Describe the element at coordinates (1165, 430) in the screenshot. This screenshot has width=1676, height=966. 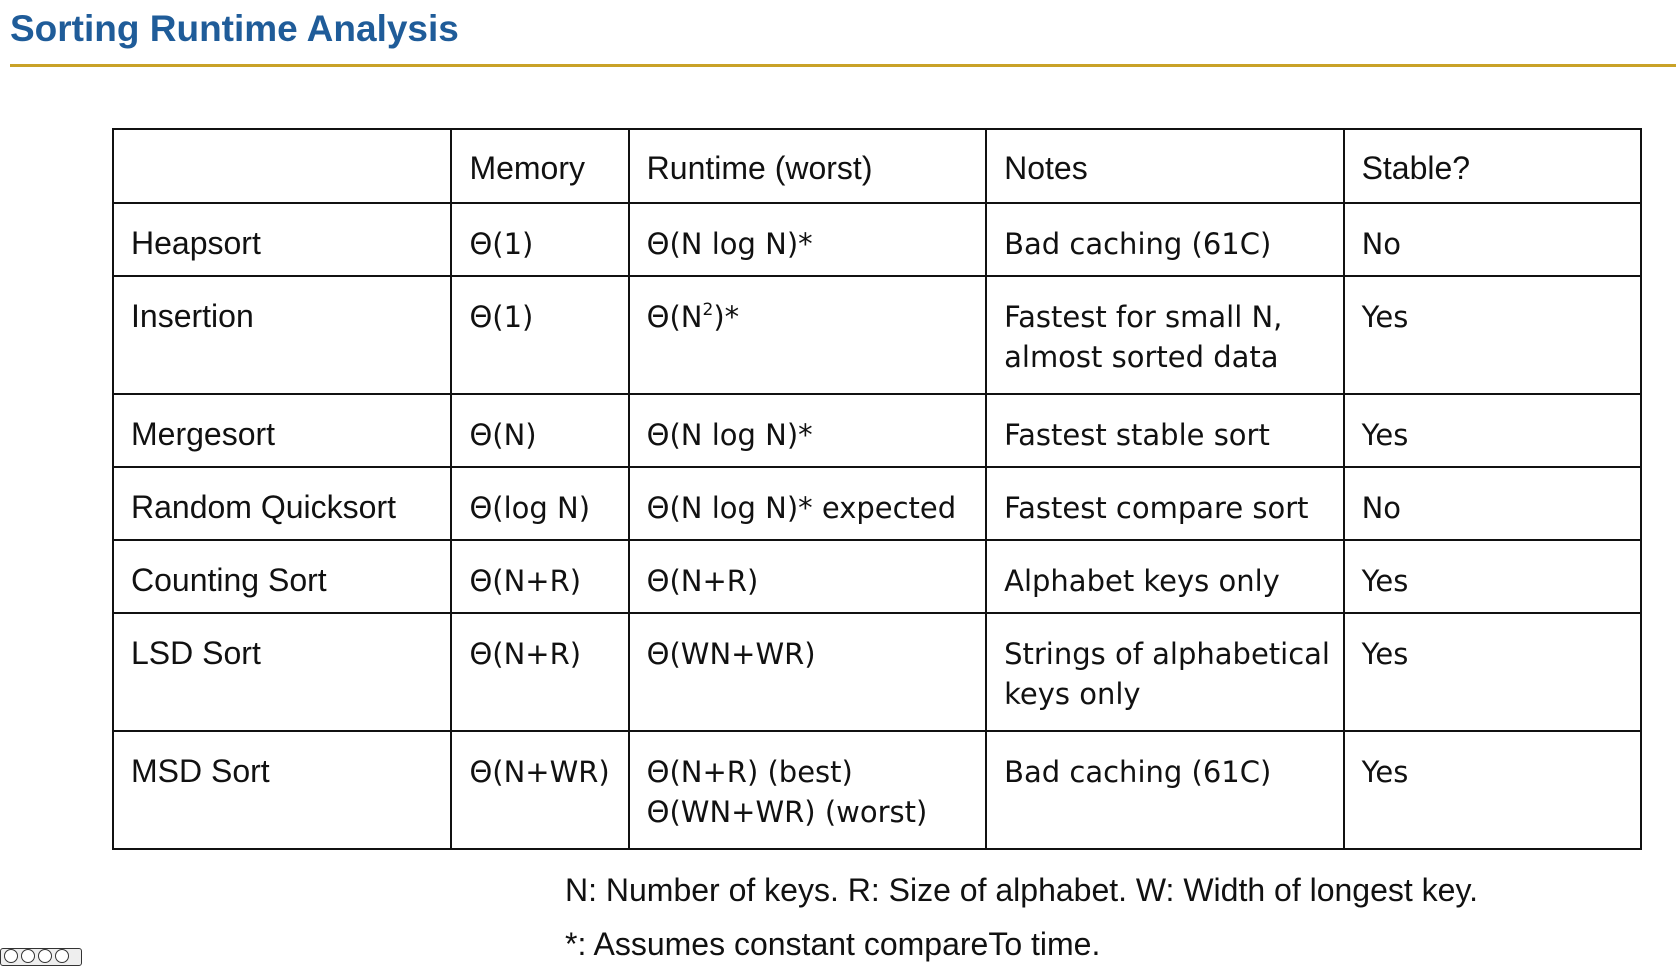
I see `notes-cell: Fastest stable sort` at that location.